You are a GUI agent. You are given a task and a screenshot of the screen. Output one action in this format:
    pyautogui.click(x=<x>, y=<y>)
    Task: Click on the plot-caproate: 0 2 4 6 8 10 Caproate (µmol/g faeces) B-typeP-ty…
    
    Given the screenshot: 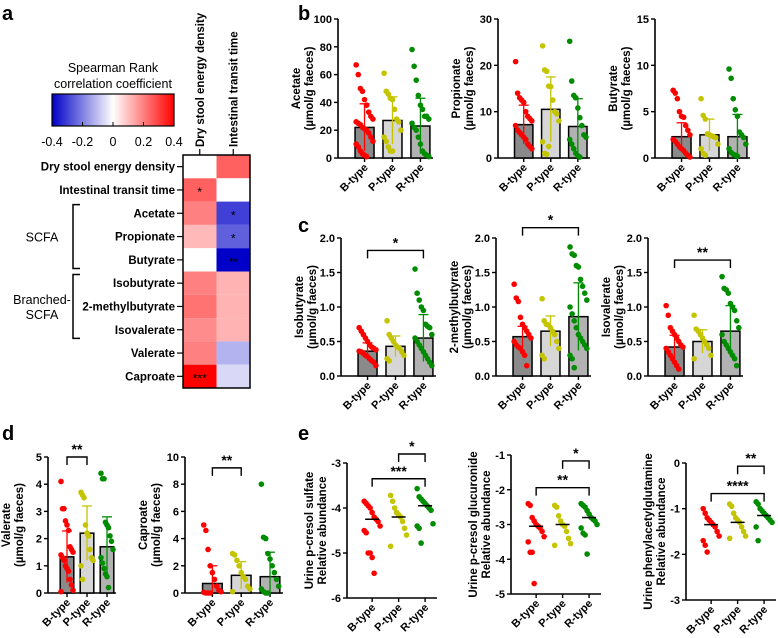 What is the action you would take?
    pyautogui.click(x=210, y=540)
    